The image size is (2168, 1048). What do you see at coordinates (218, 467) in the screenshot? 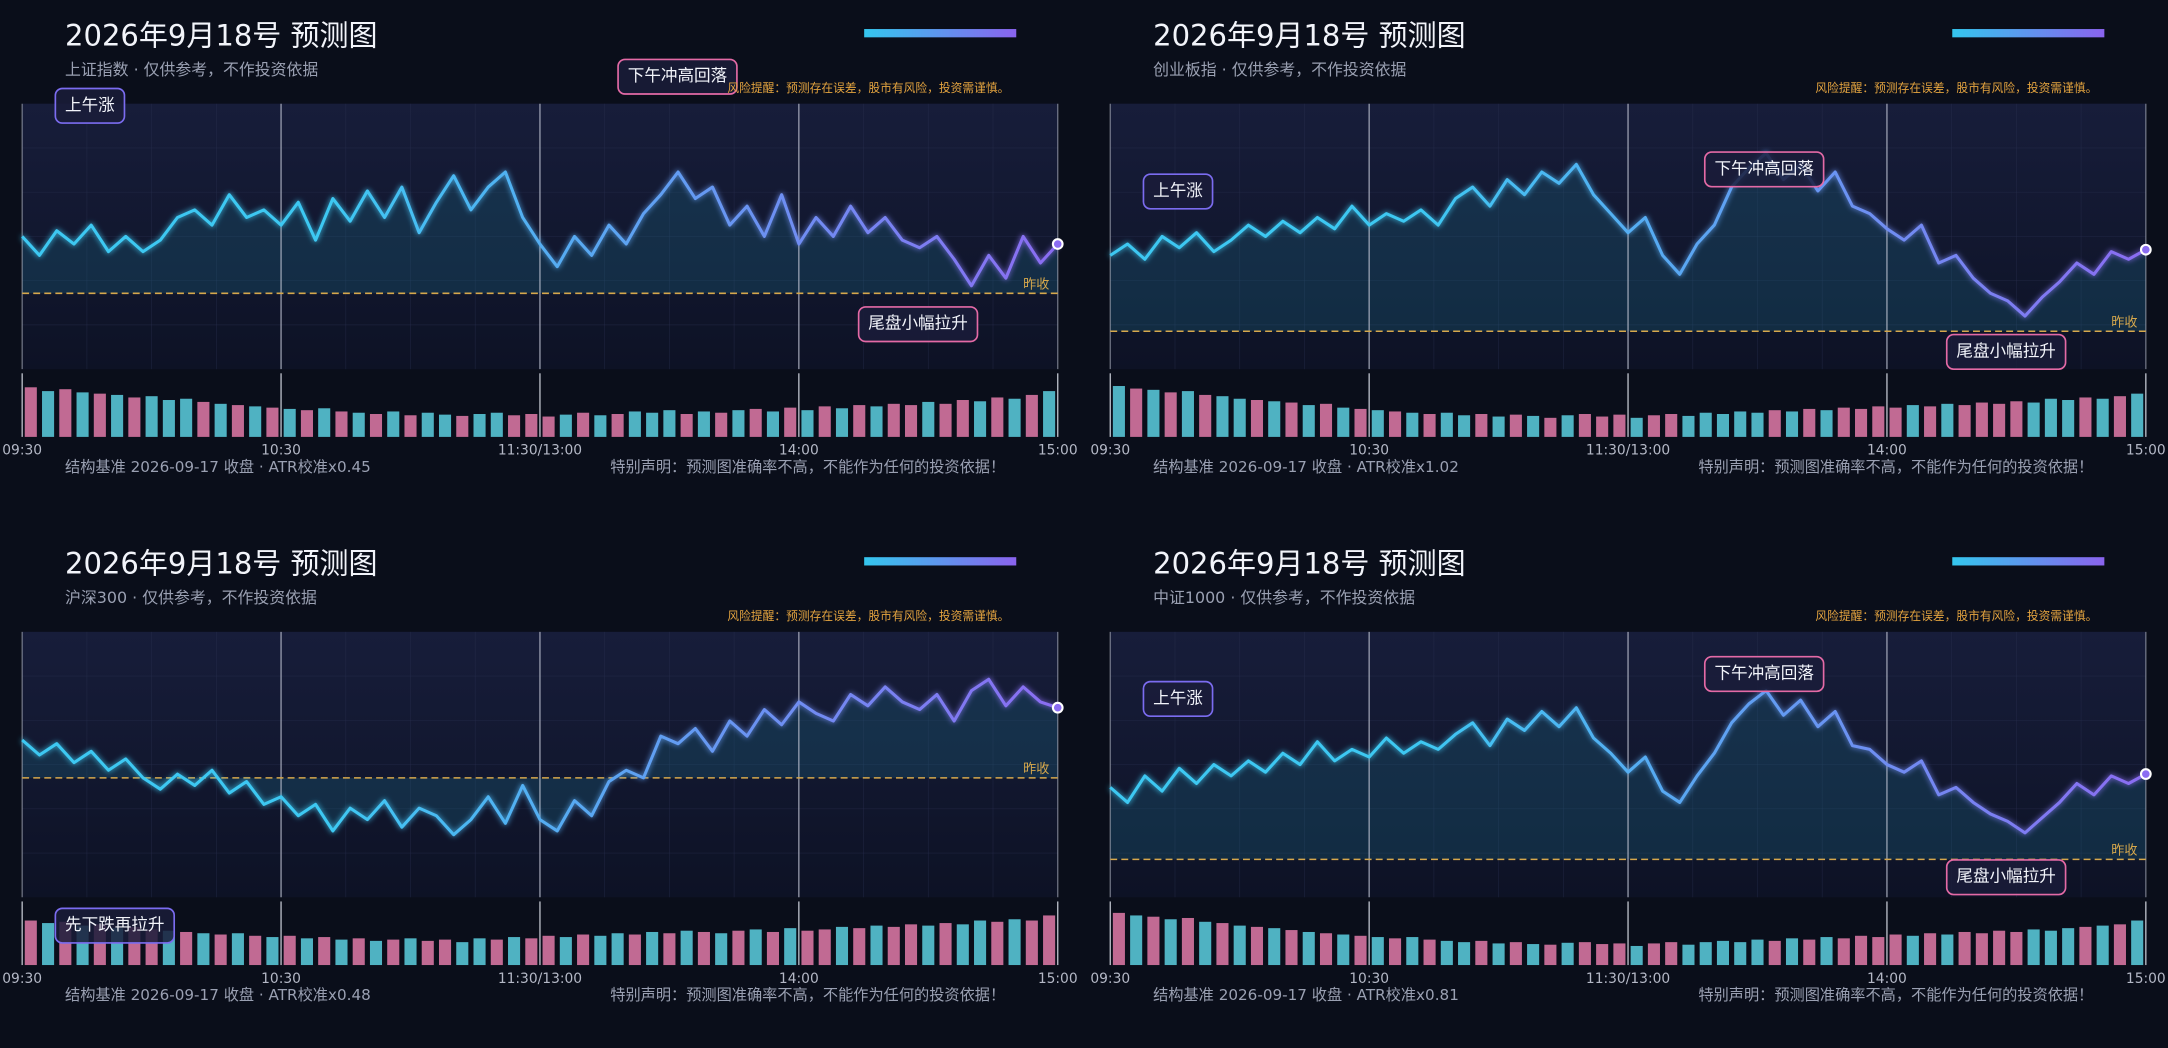
I see `footer-left: 结构基准 2026-09-17 收盘 · ATR校准x0.45` at bounding box center [218, 467].